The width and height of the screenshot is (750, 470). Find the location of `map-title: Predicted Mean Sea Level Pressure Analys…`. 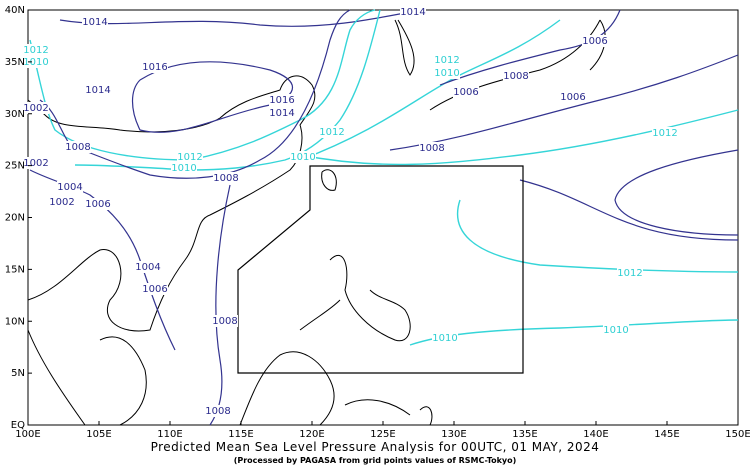

map-title: Predicted Mean Sea Level Pressure Analys… is located at coordinates (375, 447).